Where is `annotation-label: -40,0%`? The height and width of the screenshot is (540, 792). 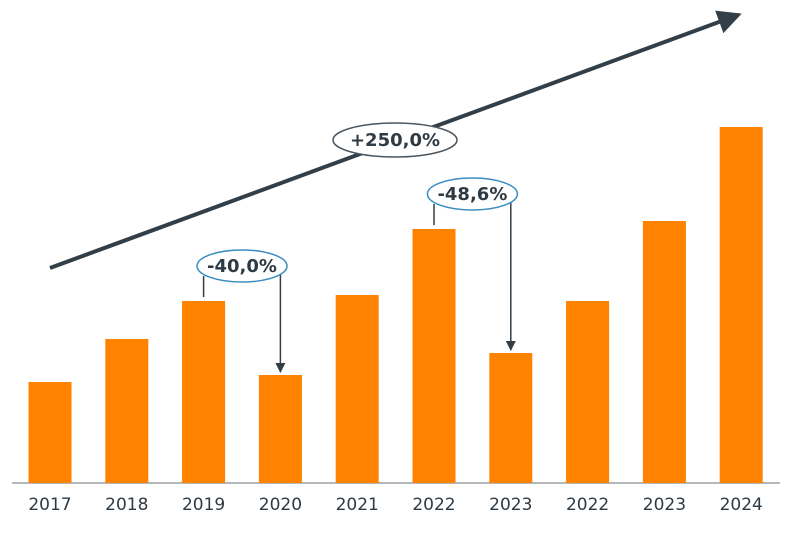 annotation-label: -40,0% is located at coordinates (242, 266).